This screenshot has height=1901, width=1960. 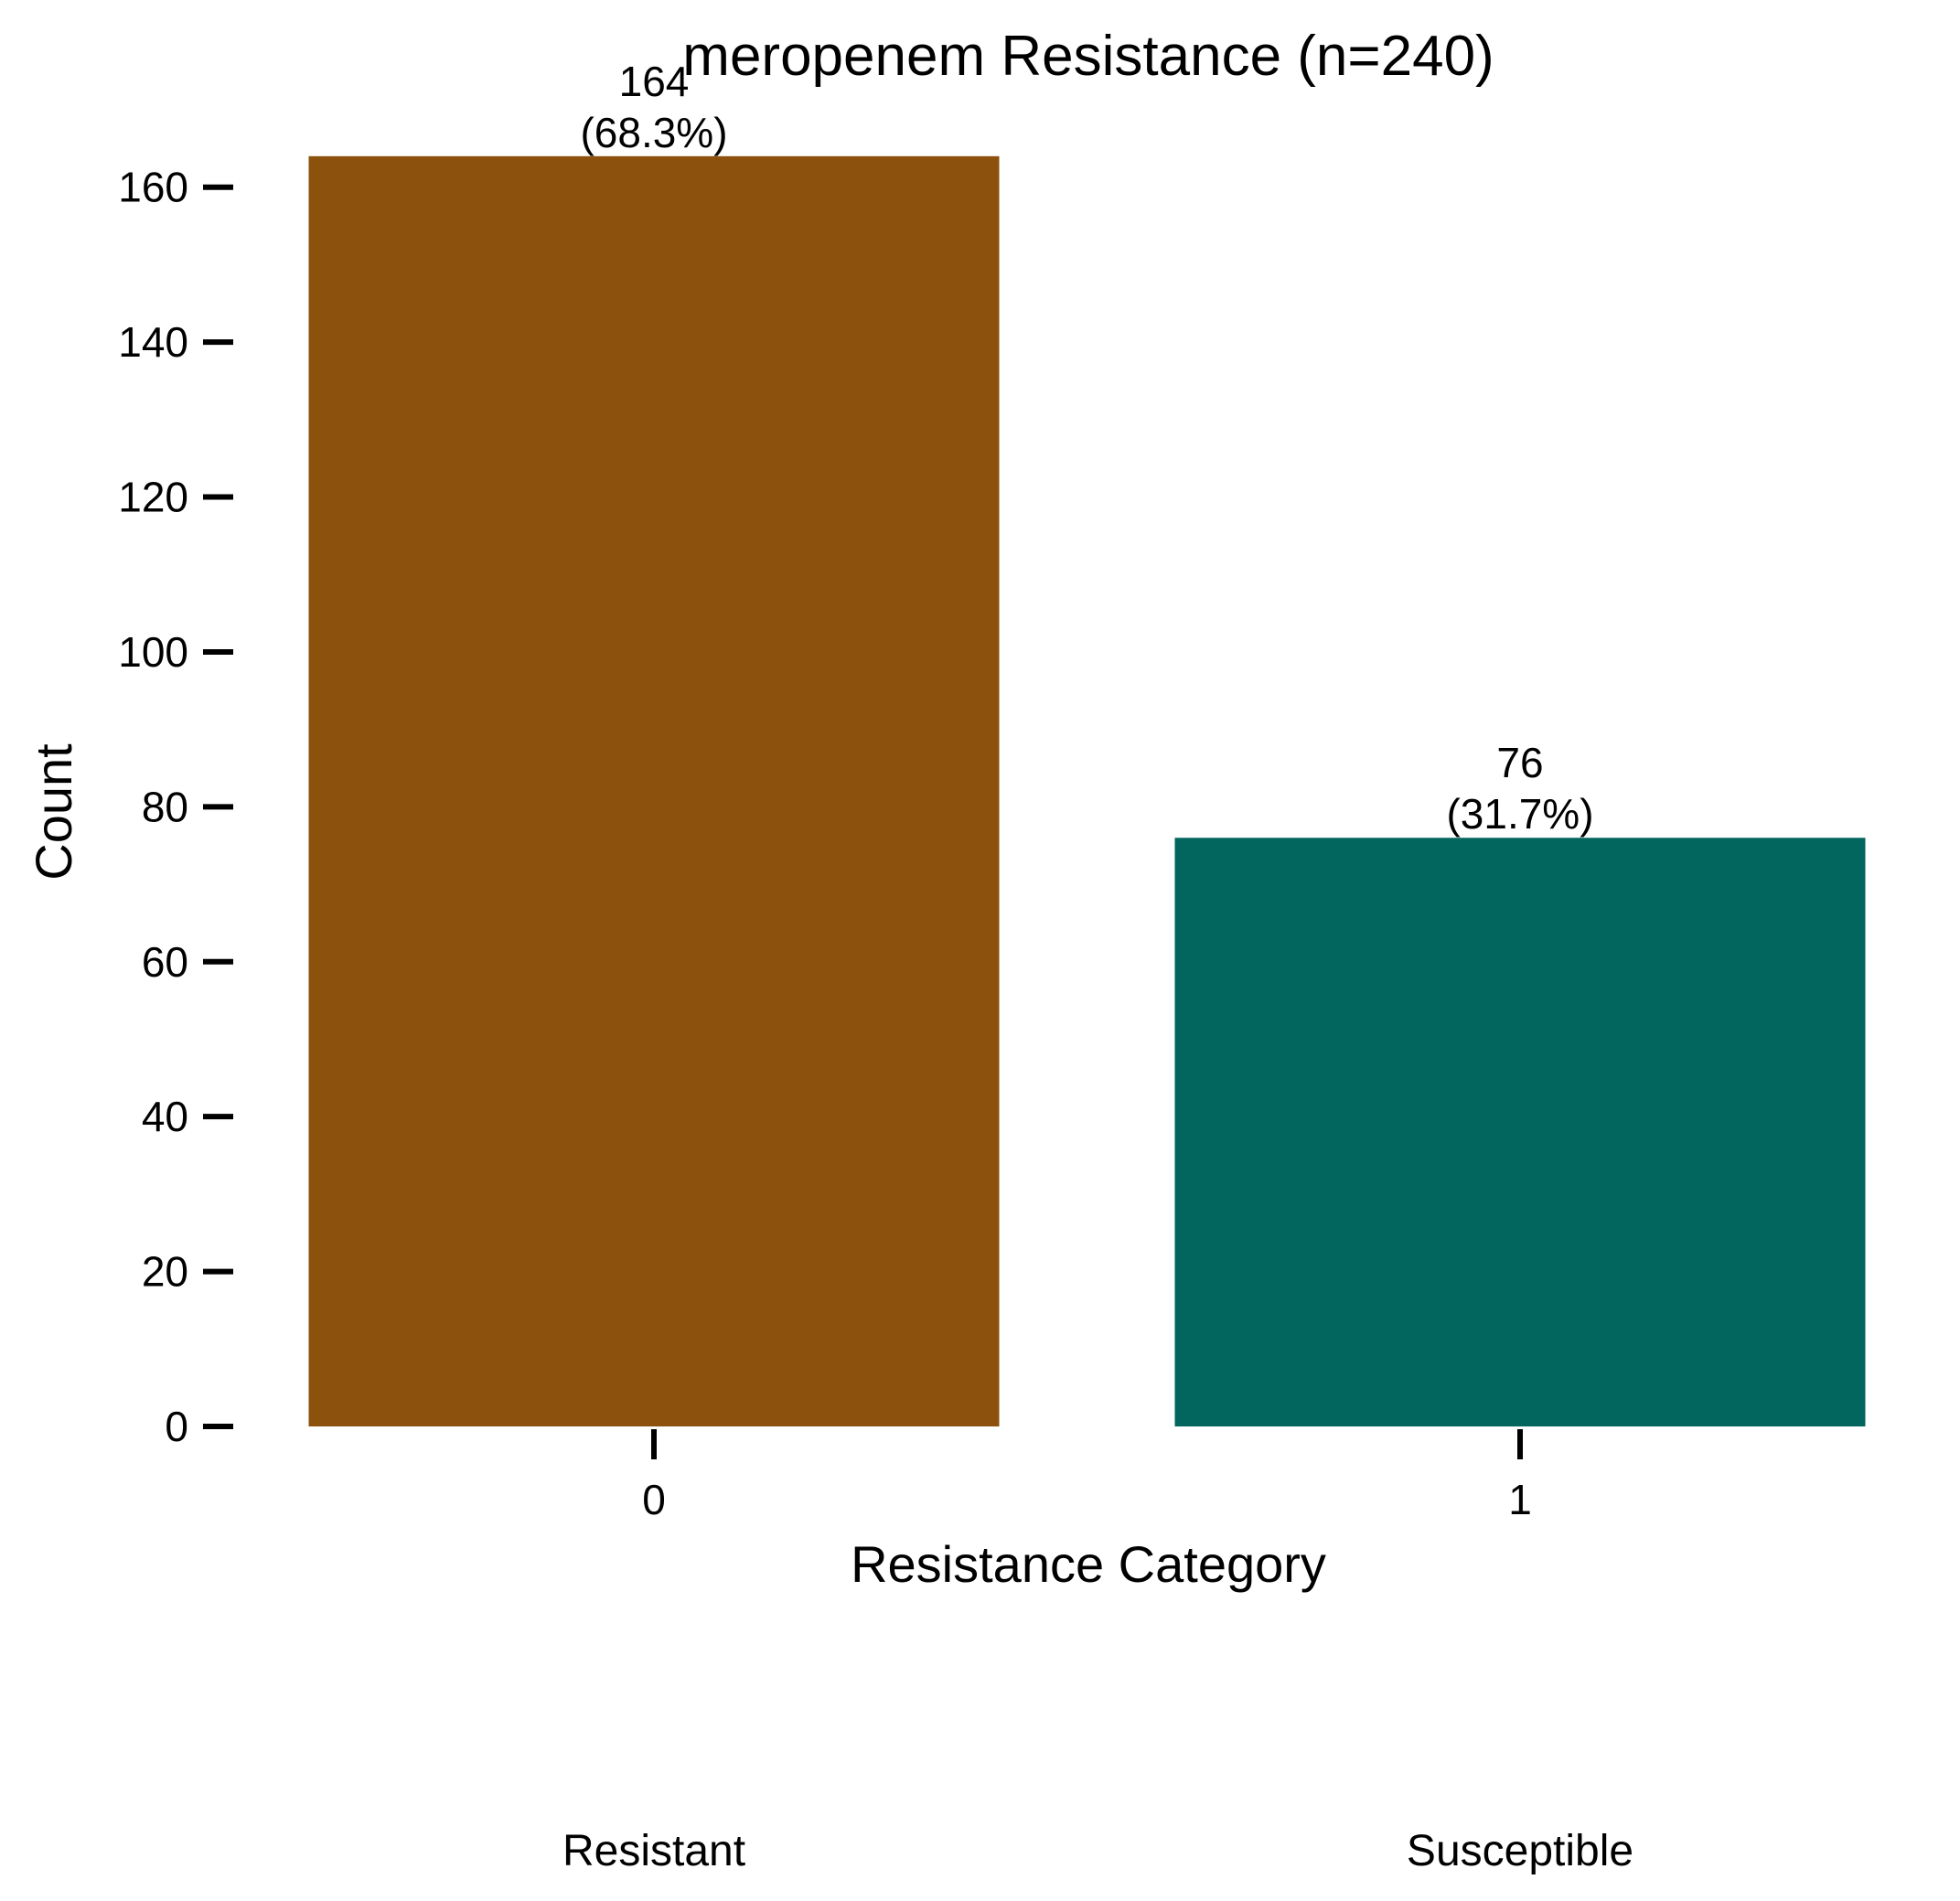 I want to click on bar-percent: (68.3%), so click(x=653, y=132).